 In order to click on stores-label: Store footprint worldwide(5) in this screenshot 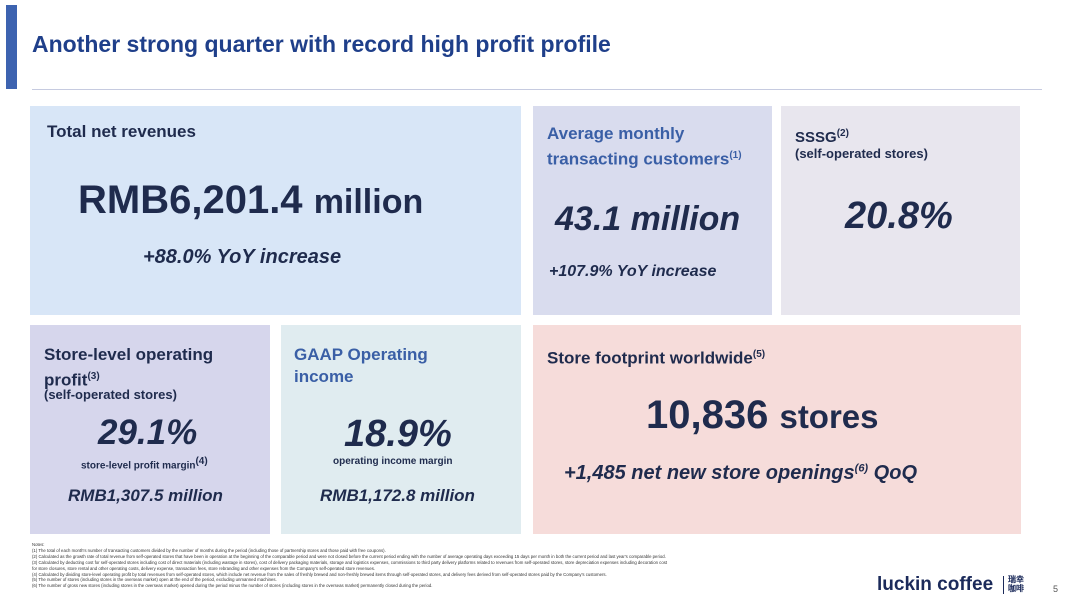, I will do `click(656, 357)`.